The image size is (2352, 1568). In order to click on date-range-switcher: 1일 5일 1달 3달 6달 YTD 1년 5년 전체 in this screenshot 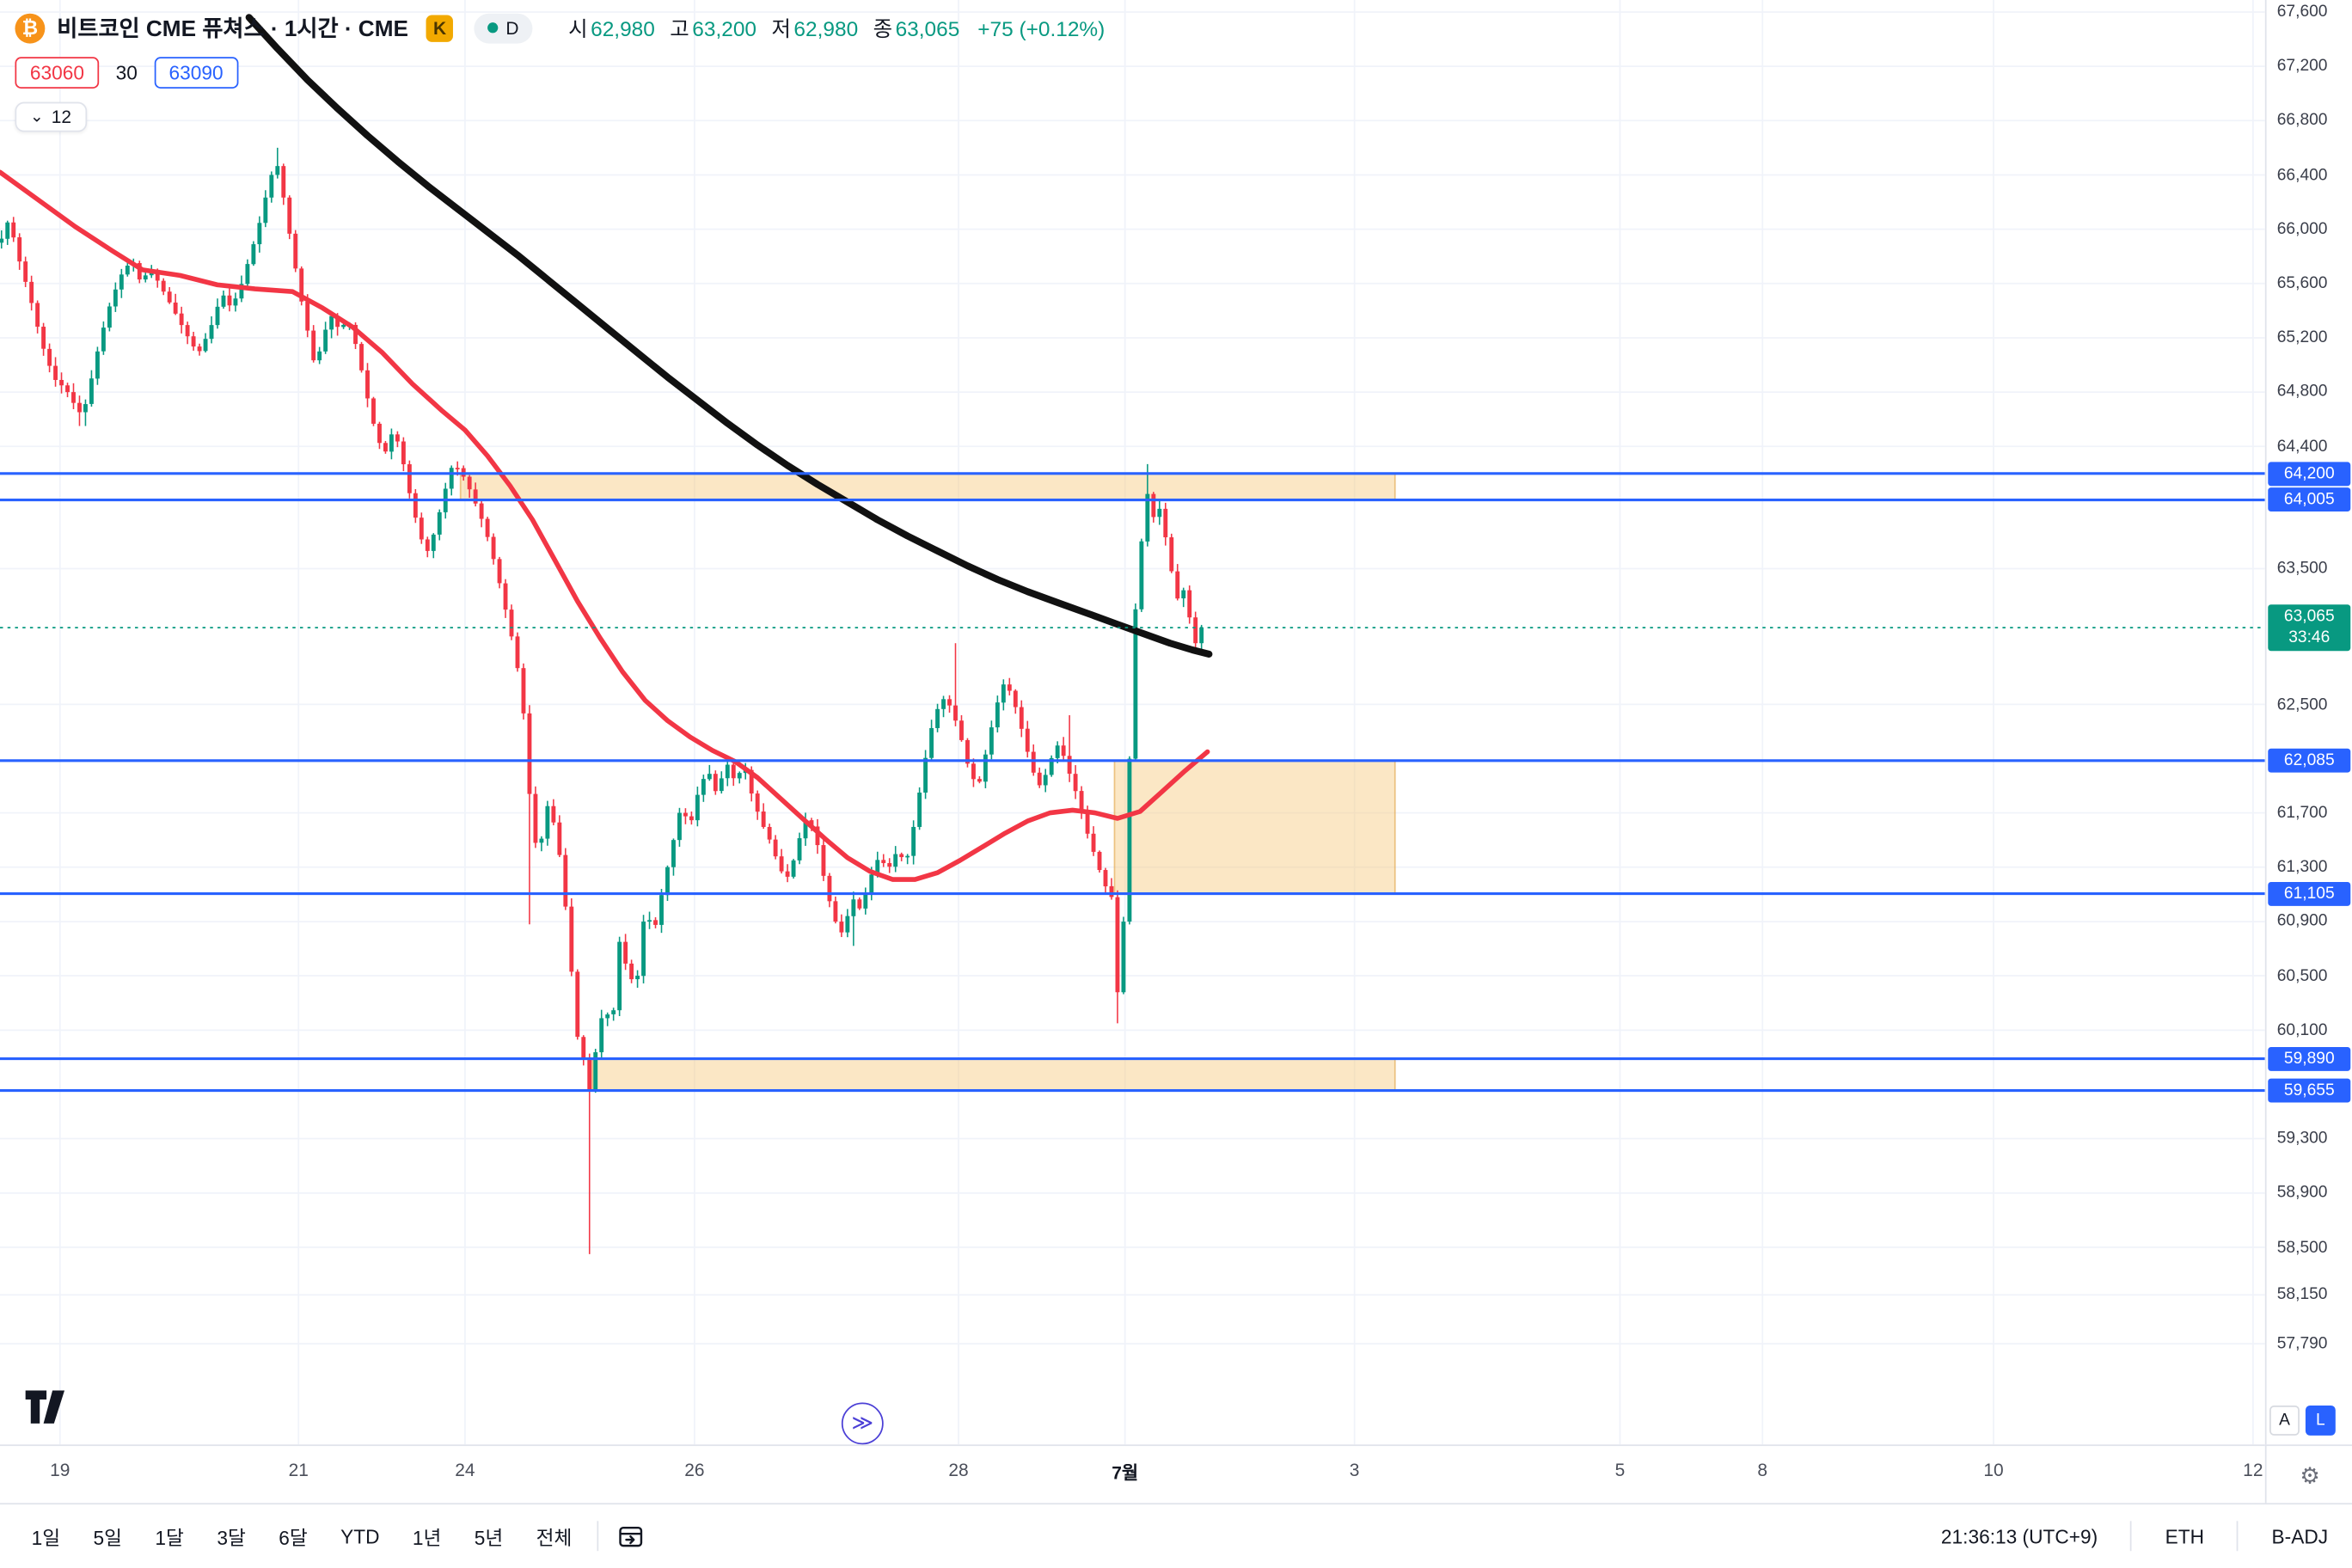, I will do `click(301, 1536)`.